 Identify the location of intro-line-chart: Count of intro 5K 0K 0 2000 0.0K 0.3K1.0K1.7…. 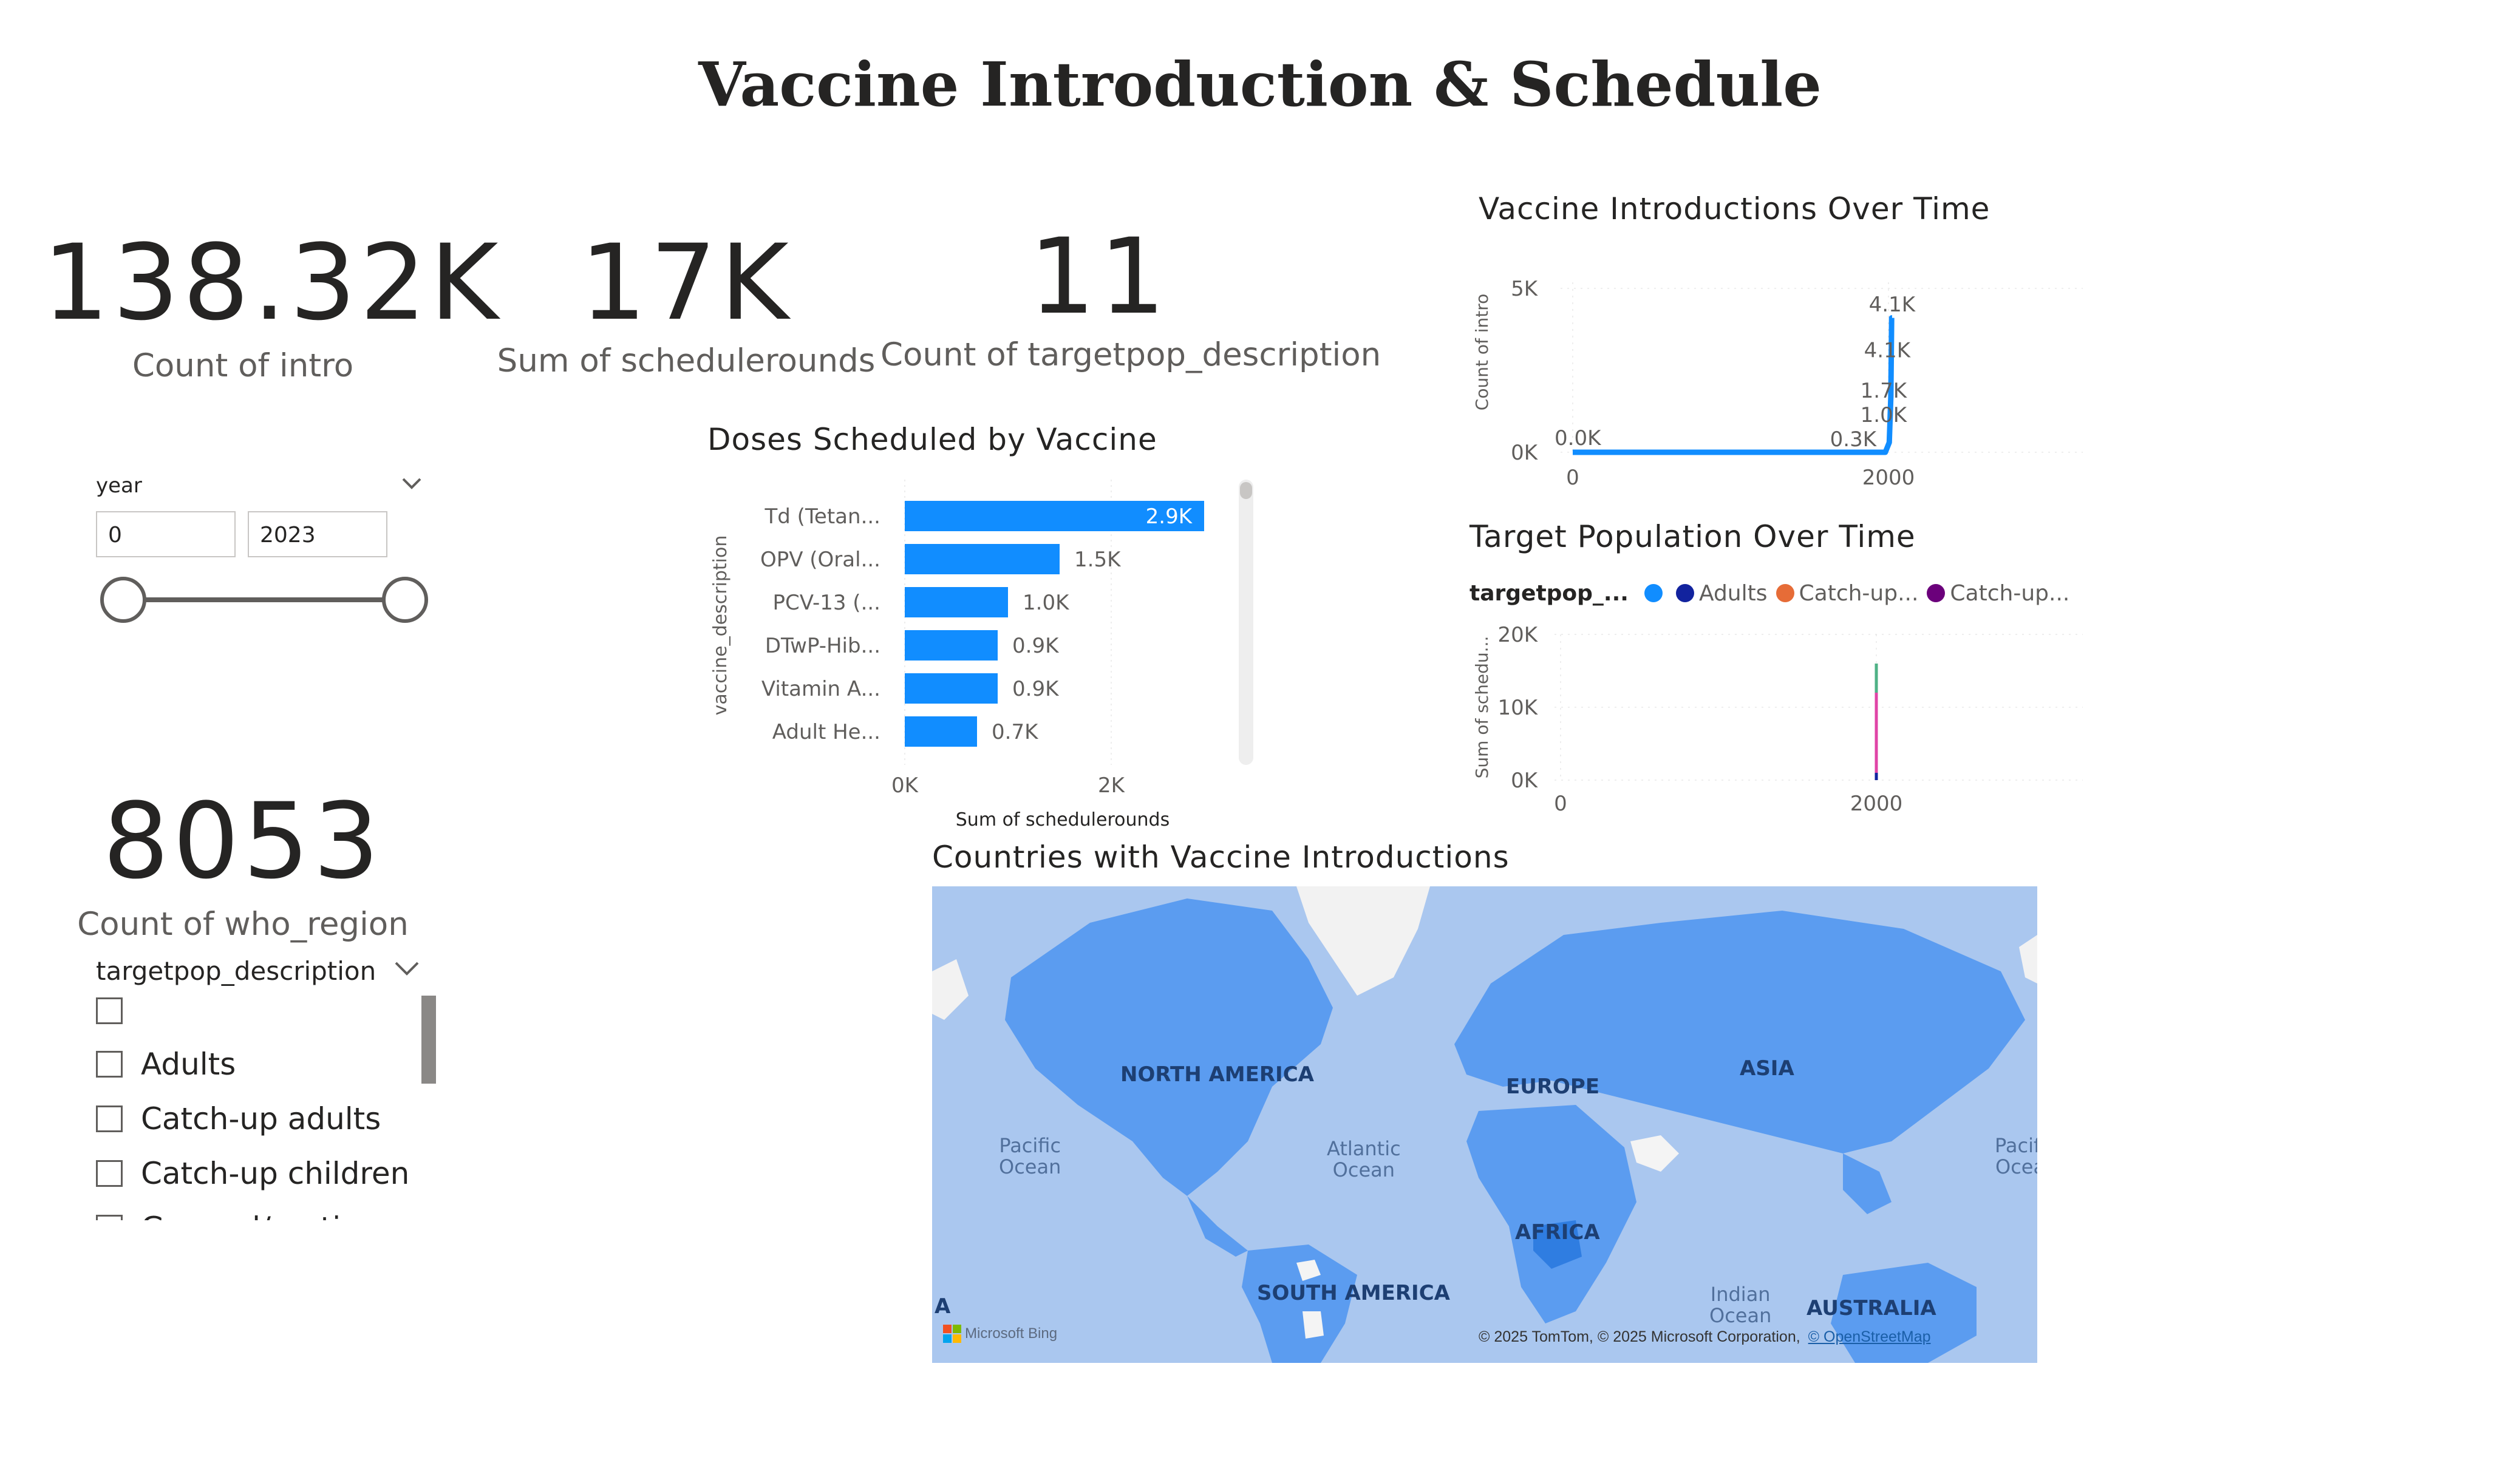
(1777, 383).